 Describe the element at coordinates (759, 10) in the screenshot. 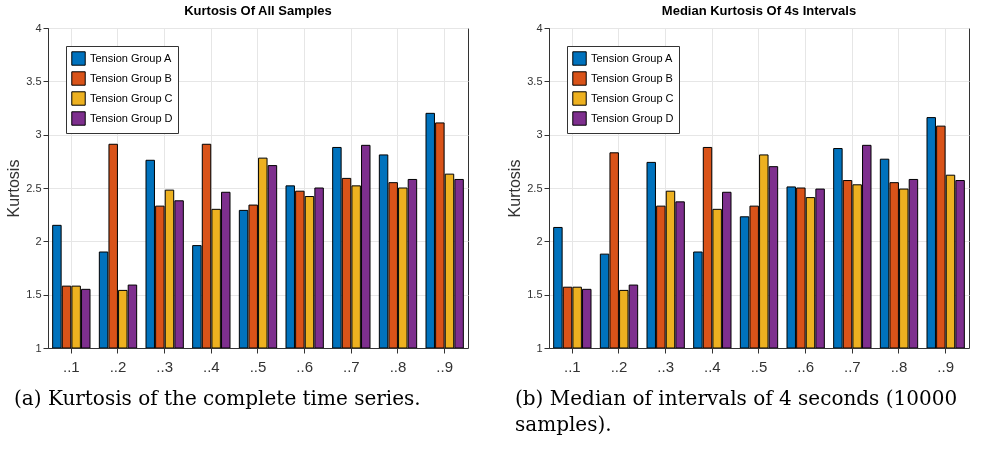

I see `chart-title: Median Kurtosis Of 4s Intervals` at that location.